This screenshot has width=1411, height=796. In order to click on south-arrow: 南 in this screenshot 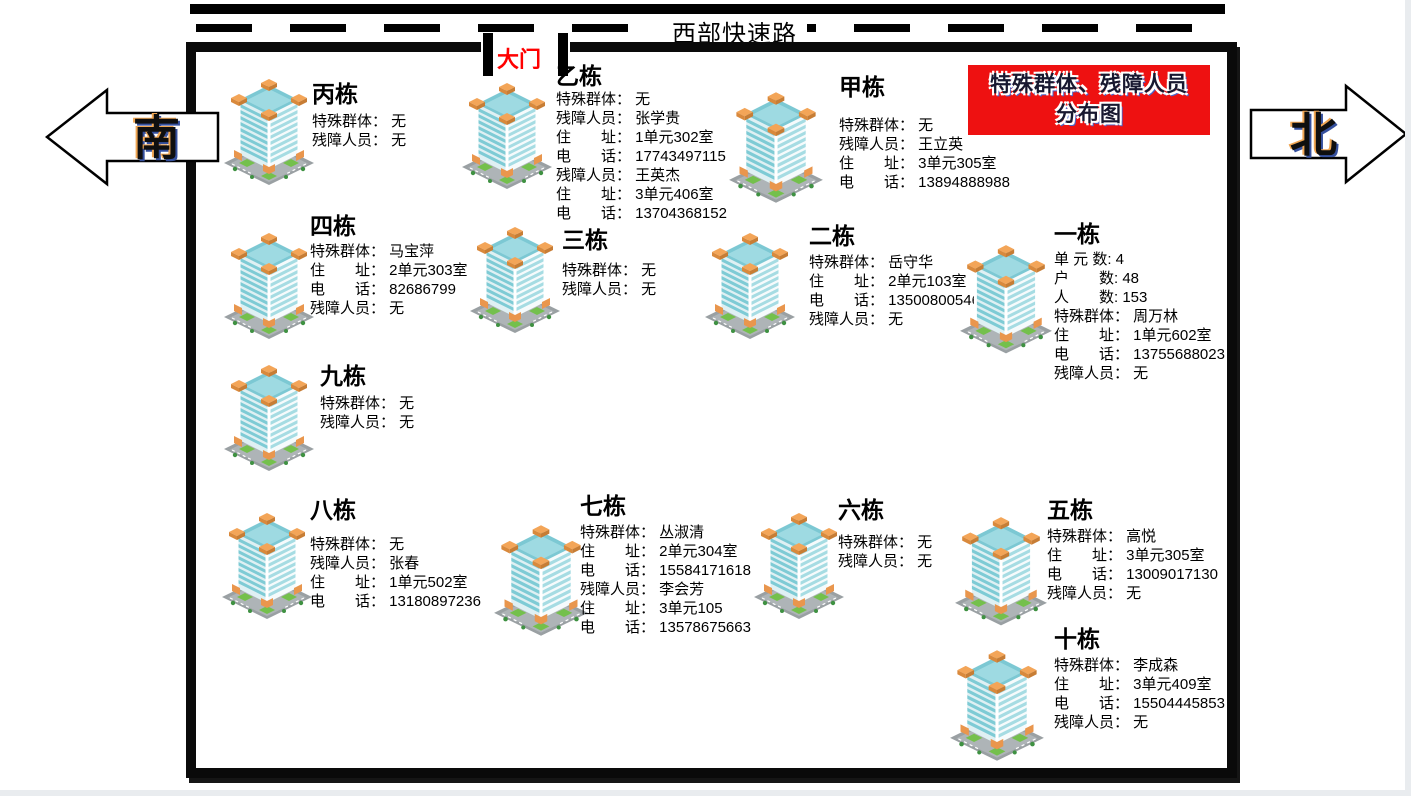, I will do `click(133, 137)`.